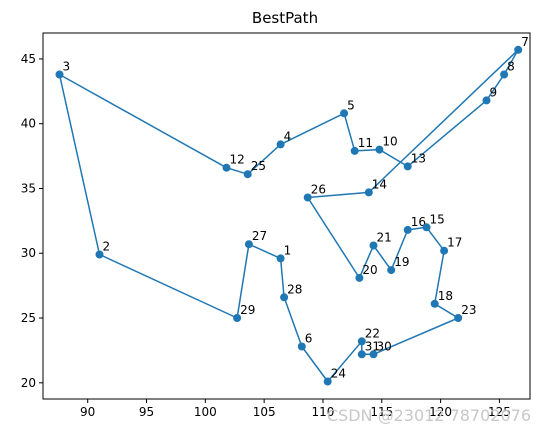 This screenshot has width=546, height=435. What do you see at coordinates (372, 346) in the screenshot?
I see `city-label-31: 31` at bounding box center [372, 346].